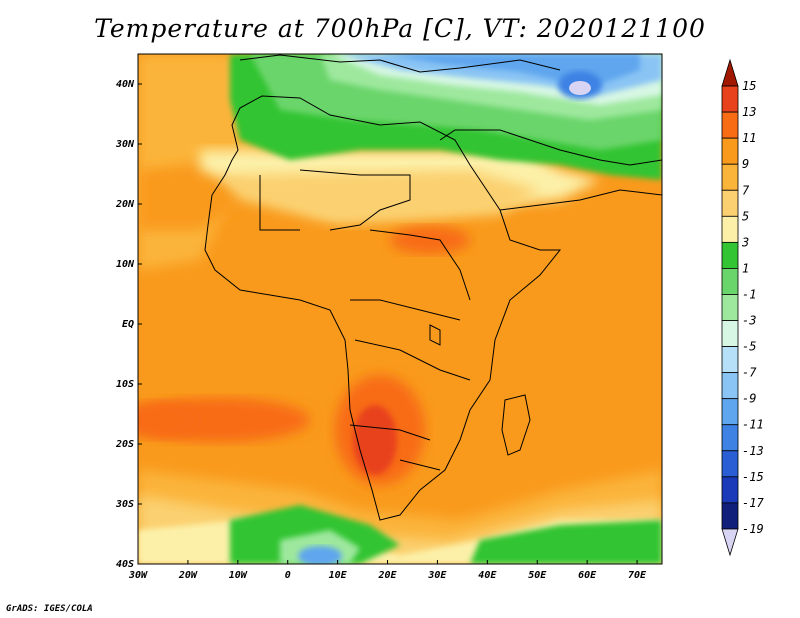  I want to click on y-tick-label: 20S, so click(124, 444).